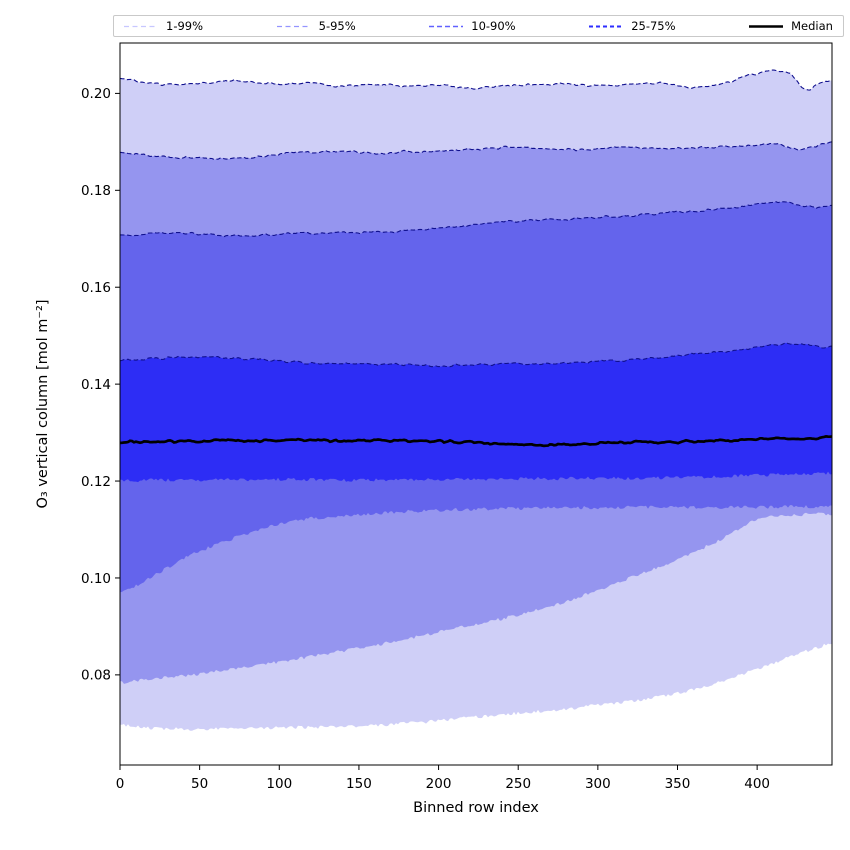 The image size is (850, 850). I want to click on y-tick-label: 0.14, so click(96, 385).